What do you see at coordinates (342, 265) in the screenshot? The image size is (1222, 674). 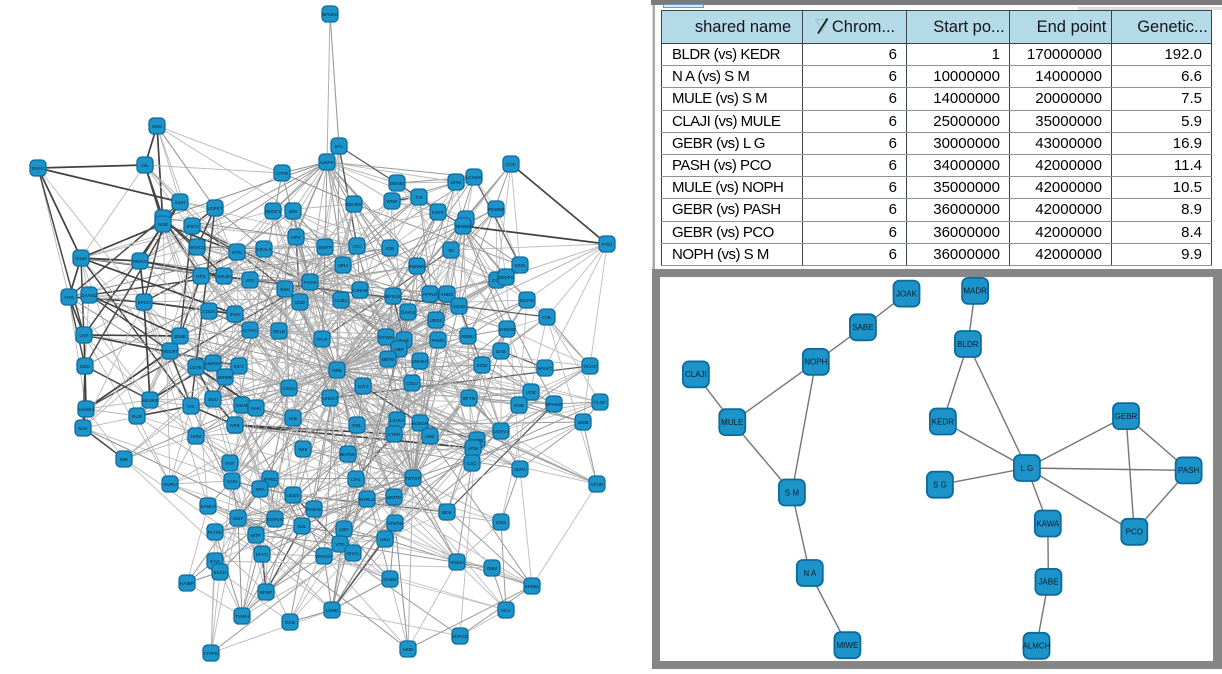 I see `svg-text: MRJ` at bounding box center [342, 265].